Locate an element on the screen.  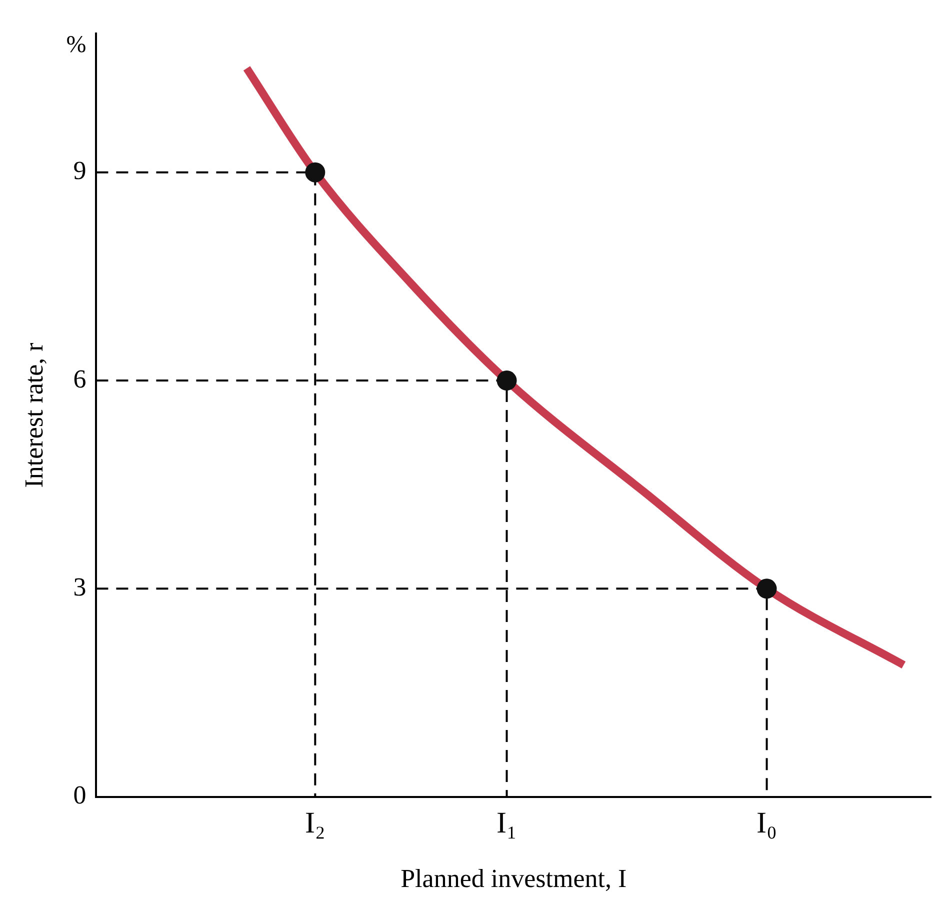
x-tick-label: I₂ is located at coordinates (315, 823).